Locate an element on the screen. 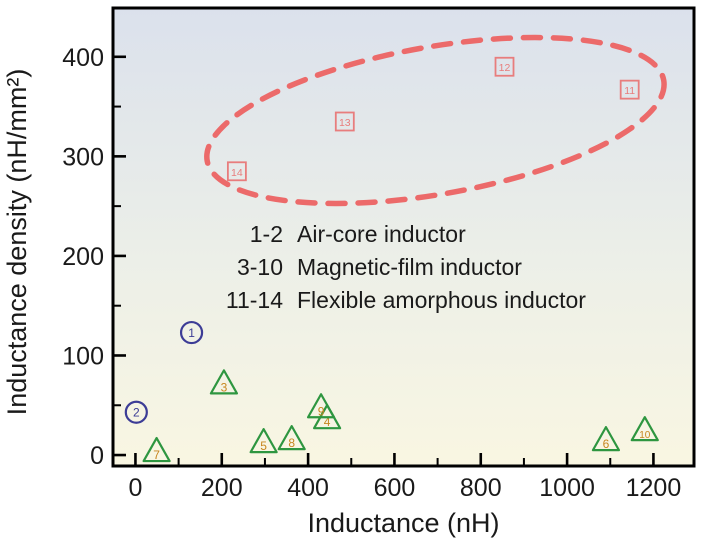 Image resolution: width=707 pixels, height=550 pixels. data-point-9: 9 is located at coordinates (321, 406).